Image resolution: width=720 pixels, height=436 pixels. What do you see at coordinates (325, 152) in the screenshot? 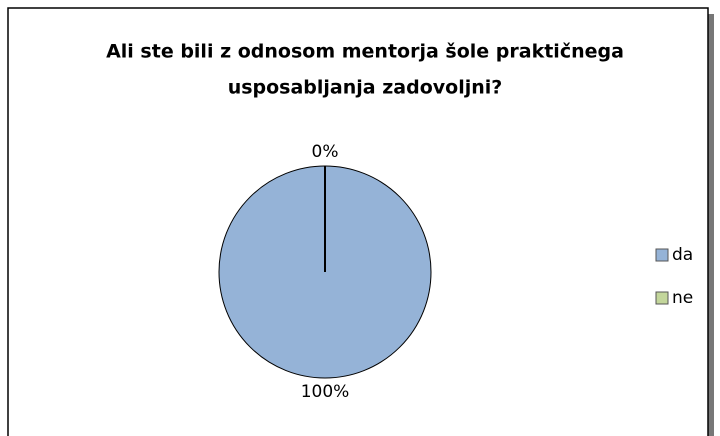
I see `data-label: 0%` at bounding box center [325, 152].